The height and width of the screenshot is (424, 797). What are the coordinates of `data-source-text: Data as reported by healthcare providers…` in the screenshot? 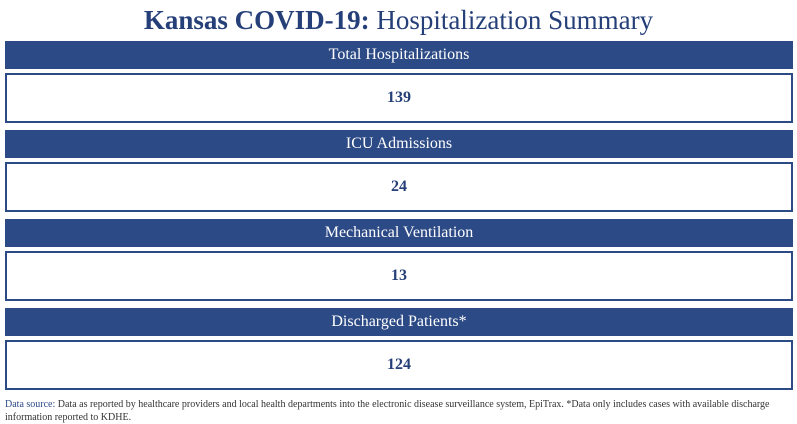 It's located at (387, 411).